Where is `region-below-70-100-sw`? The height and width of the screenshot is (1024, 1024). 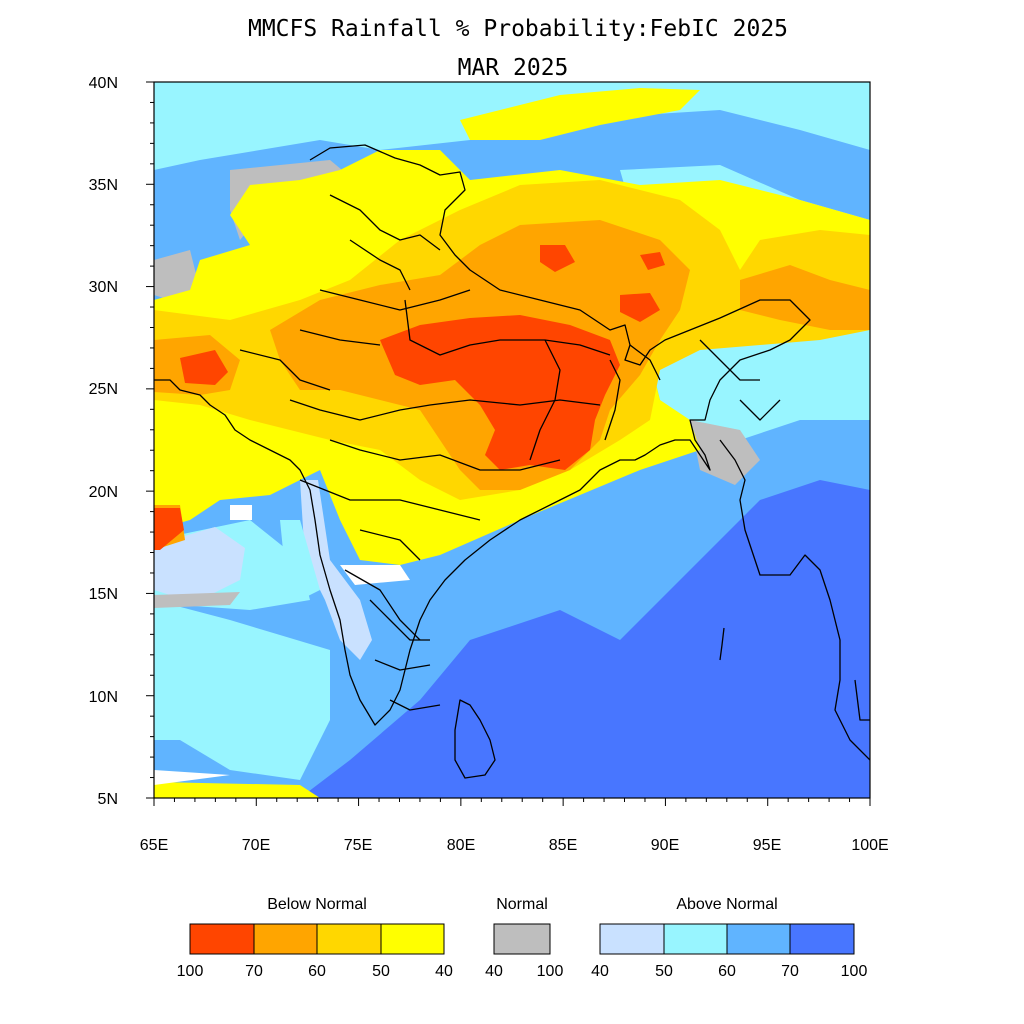
region-below-70-100-sw is located at coordinates (169, 529).